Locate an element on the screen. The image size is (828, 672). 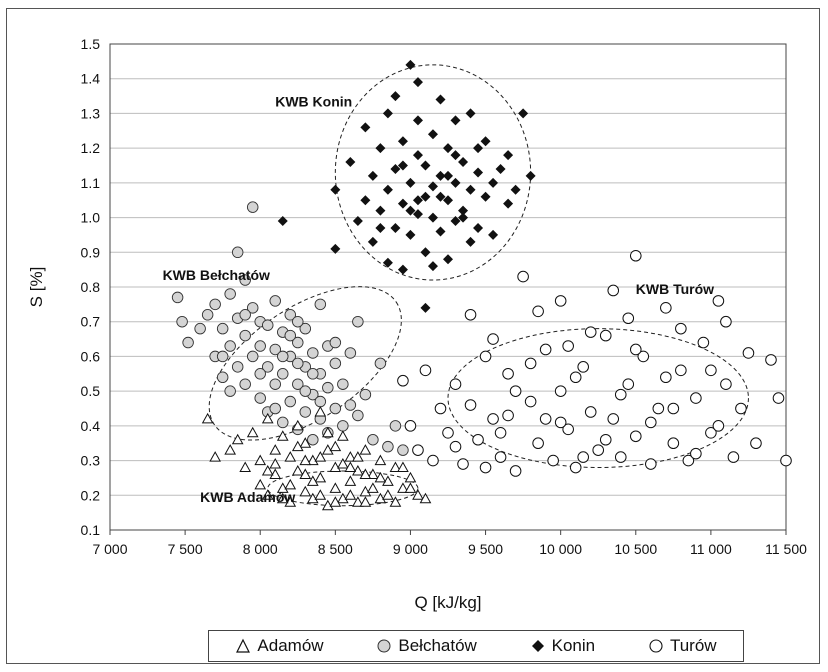
legend-label-konin: Konin is located at coordinates (573, 645).